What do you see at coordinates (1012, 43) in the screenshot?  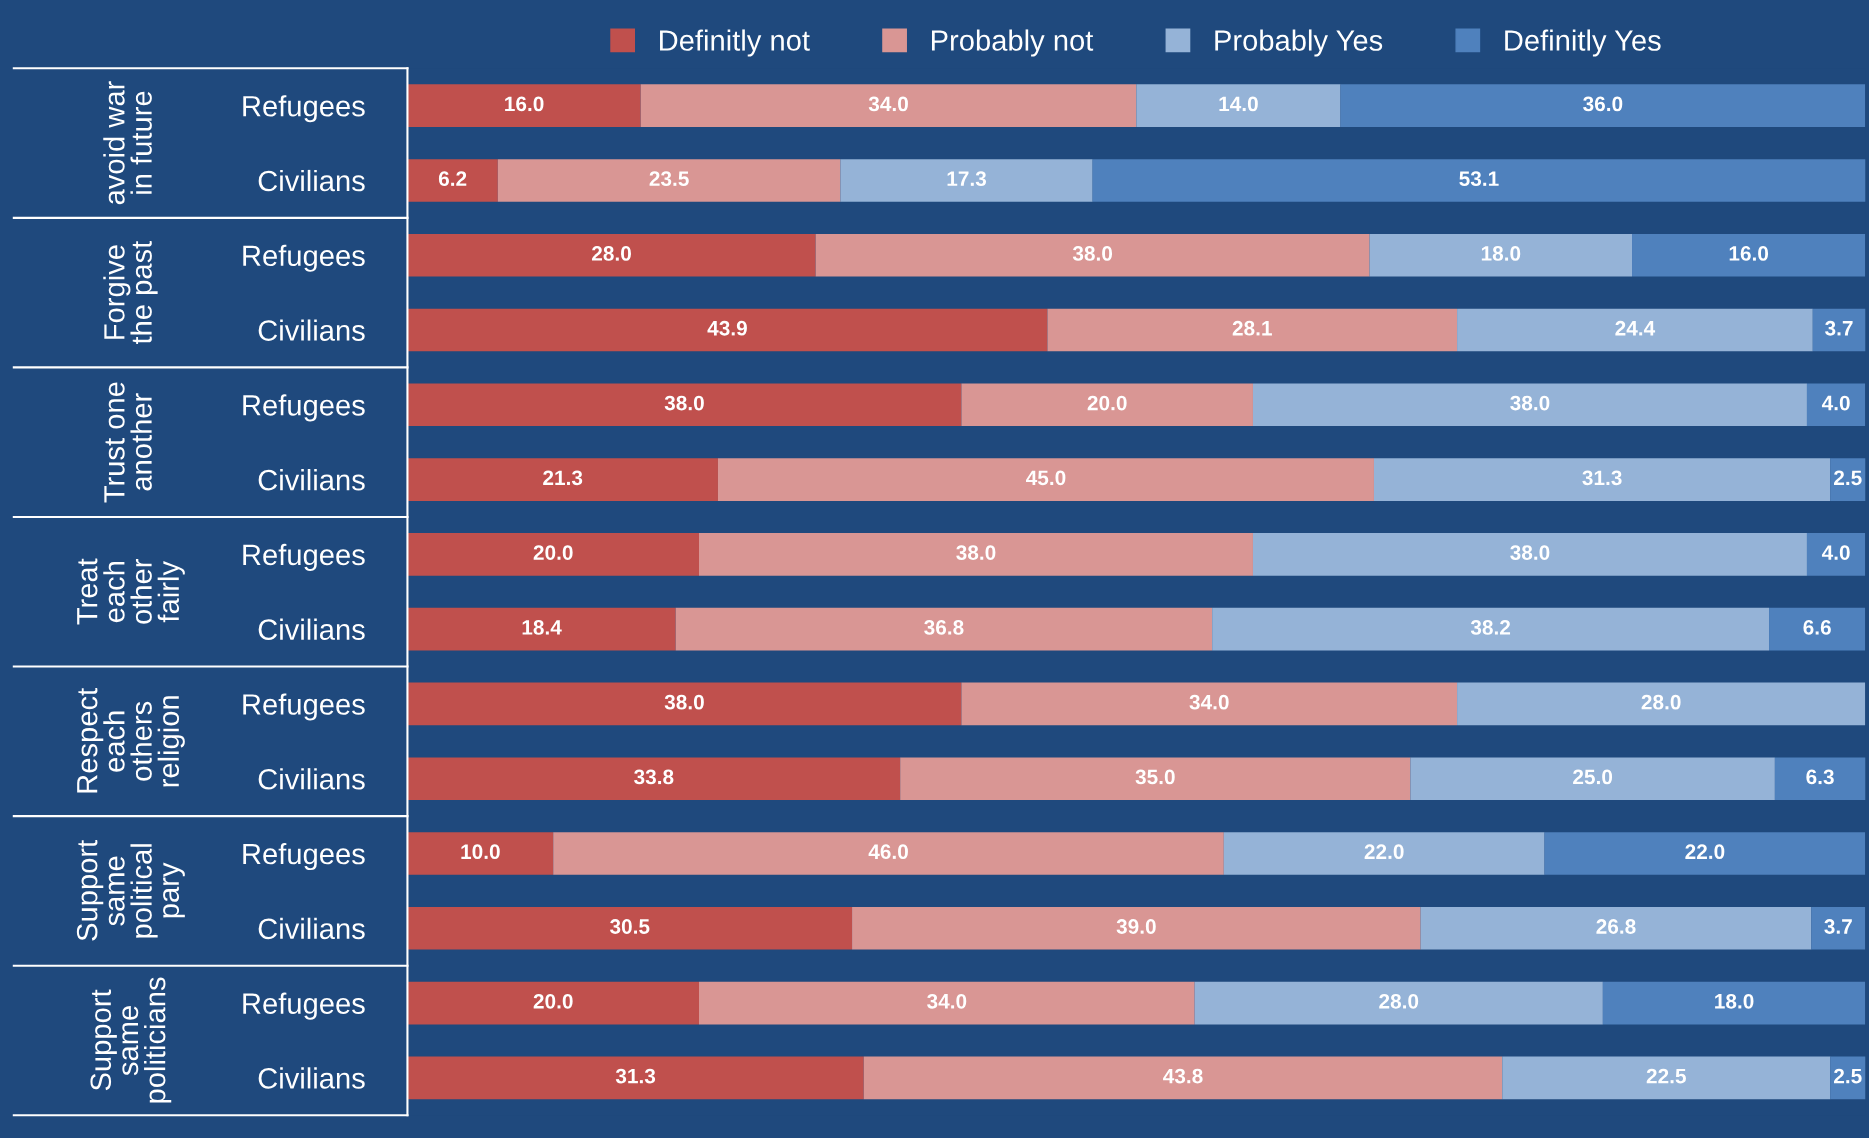 I see `legend-label: Probably not` at bounding box center [1012, 43].